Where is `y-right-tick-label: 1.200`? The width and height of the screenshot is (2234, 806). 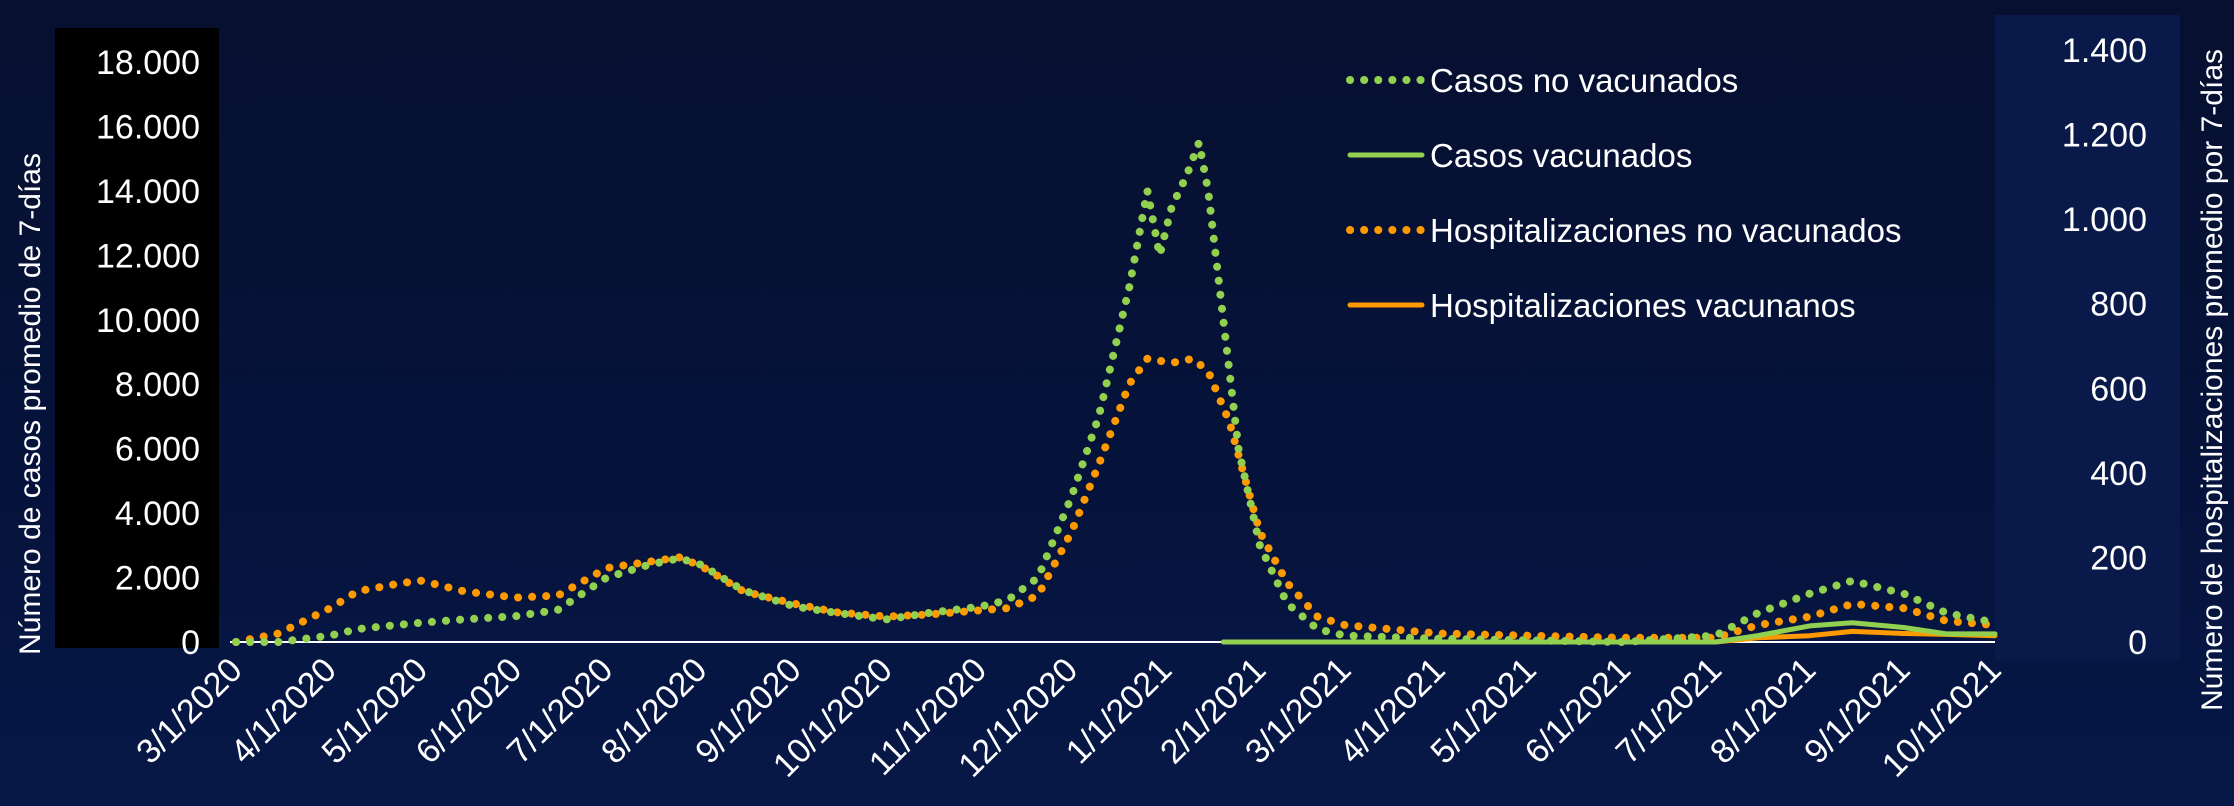 y-right-tick-label: 1.200 is located at coordinates (2104, 136).